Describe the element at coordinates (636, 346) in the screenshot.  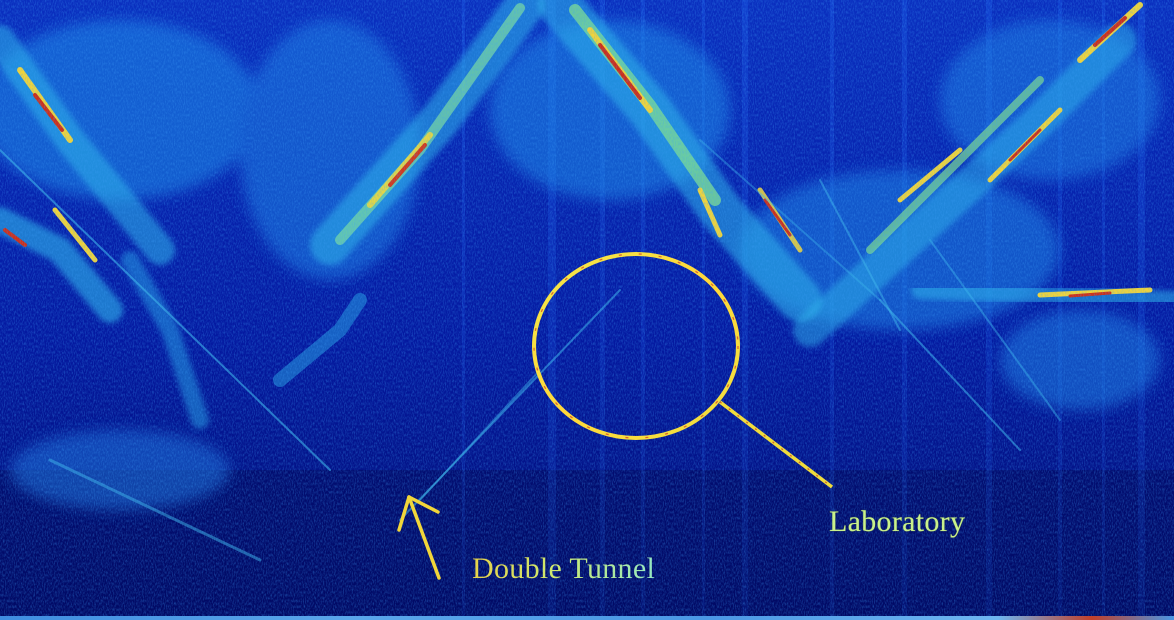
I see `circle-marker-icon` at that location.